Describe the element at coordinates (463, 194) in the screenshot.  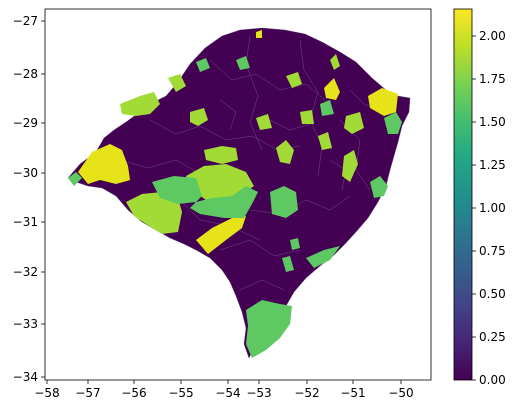
I see `colorbar-gradient` at that location.